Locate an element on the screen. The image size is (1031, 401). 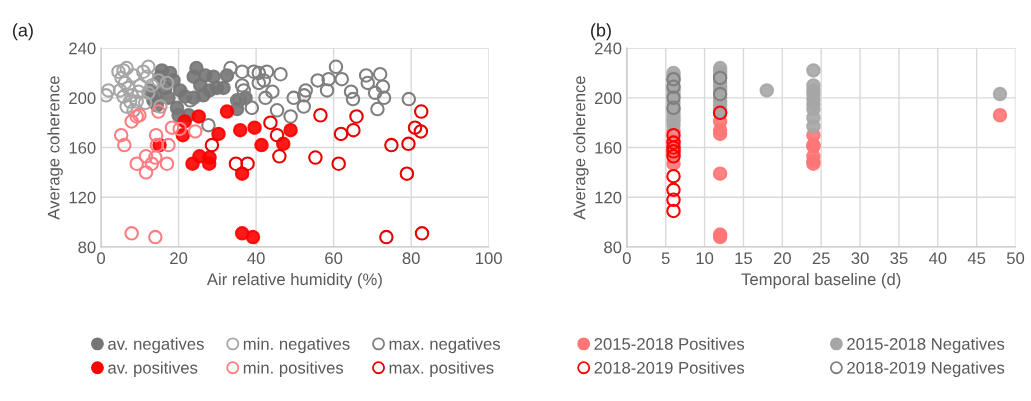
x-tick-label: 10 is located at coordinates (705, 258).